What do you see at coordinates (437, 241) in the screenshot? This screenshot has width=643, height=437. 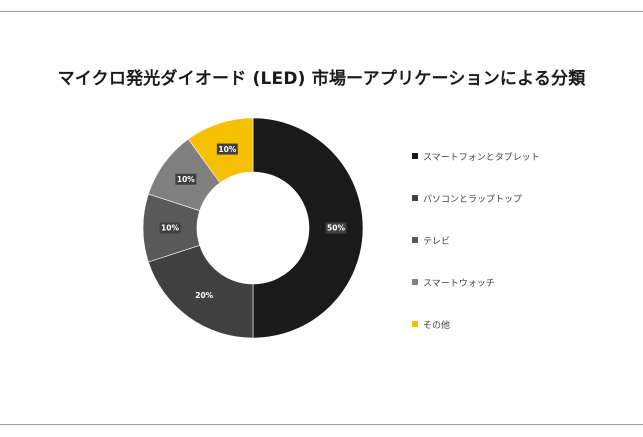 I see `legend-label: テレビ` at bounding box center [437, 241].